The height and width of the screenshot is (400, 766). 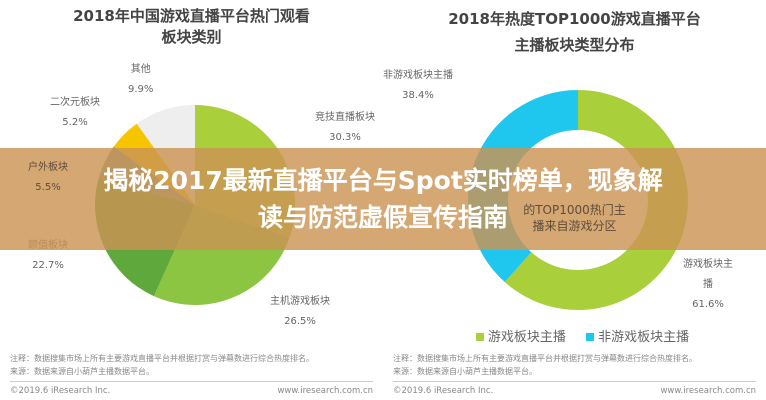 What do you see at coordinates (708, 284) in the screenshot?
I see `label-game: 游戏板块主播 61.6%` at bounding box center [708, 284].